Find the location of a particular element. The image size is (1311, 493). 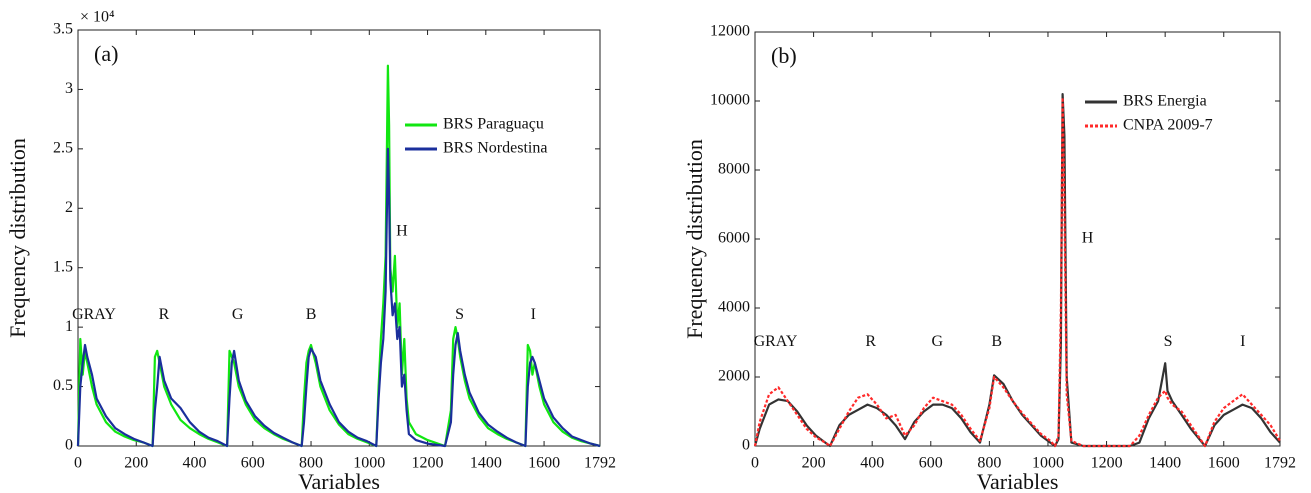

y-tick-label: 8000 is located at coordinates (734, 169).